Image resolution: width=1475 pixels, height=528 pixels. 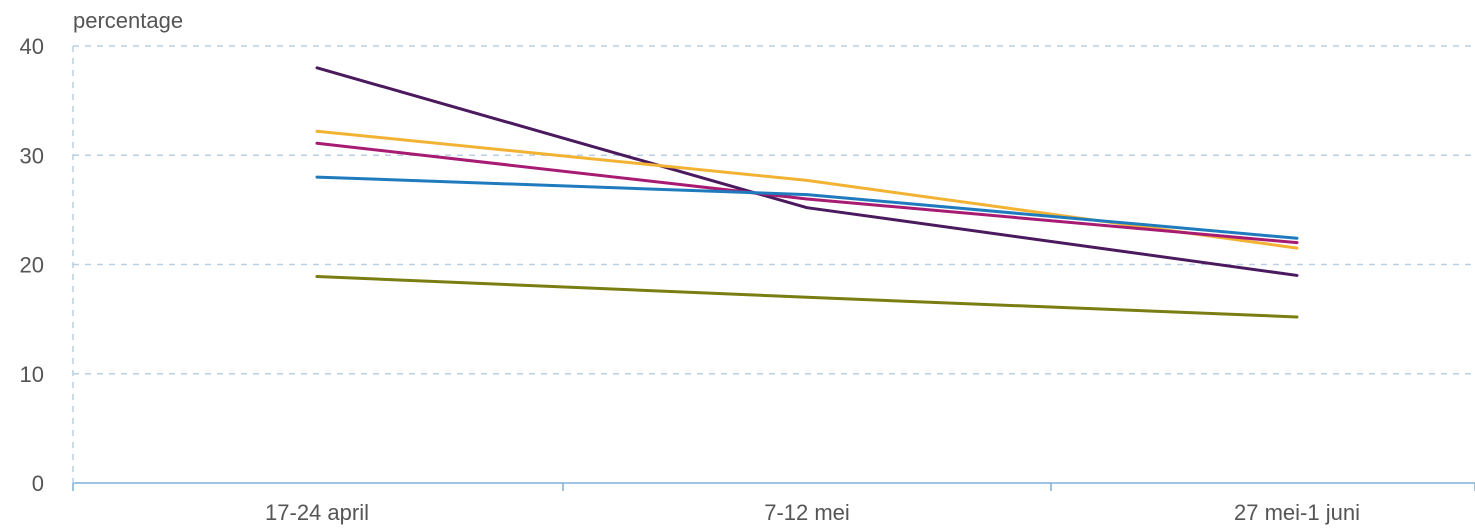 I want to click on y-tick-label: 30, so click(x=32, y=155).